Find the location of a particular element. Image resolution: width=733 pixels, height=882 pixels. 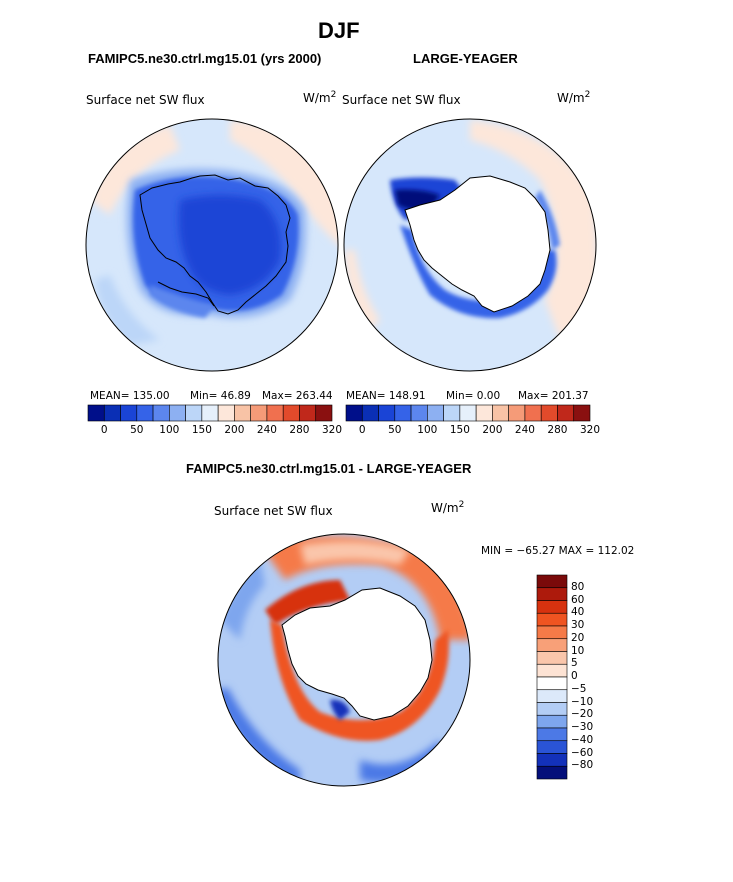

colorbar-panel1 is located at coordinates (210, 413).